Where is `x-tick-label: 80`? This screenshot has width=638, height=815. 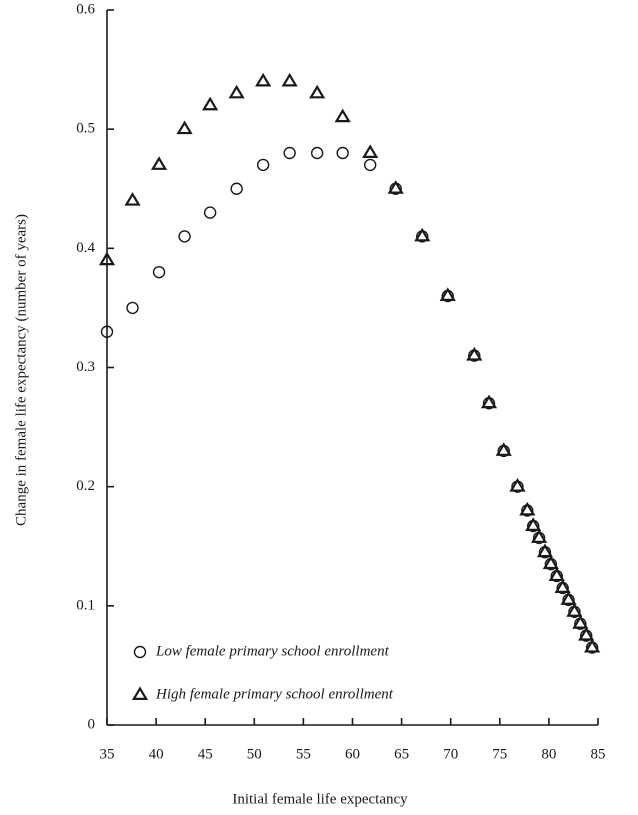 x-tick-label: 80 is located at coordinates (548, 754).